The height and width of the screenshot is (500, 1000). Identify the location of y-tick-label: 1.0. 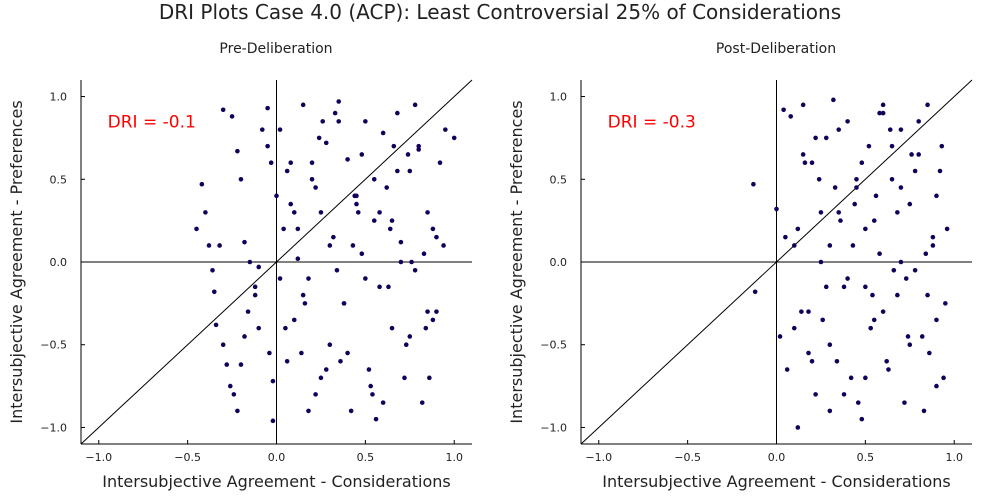
(559, 97).